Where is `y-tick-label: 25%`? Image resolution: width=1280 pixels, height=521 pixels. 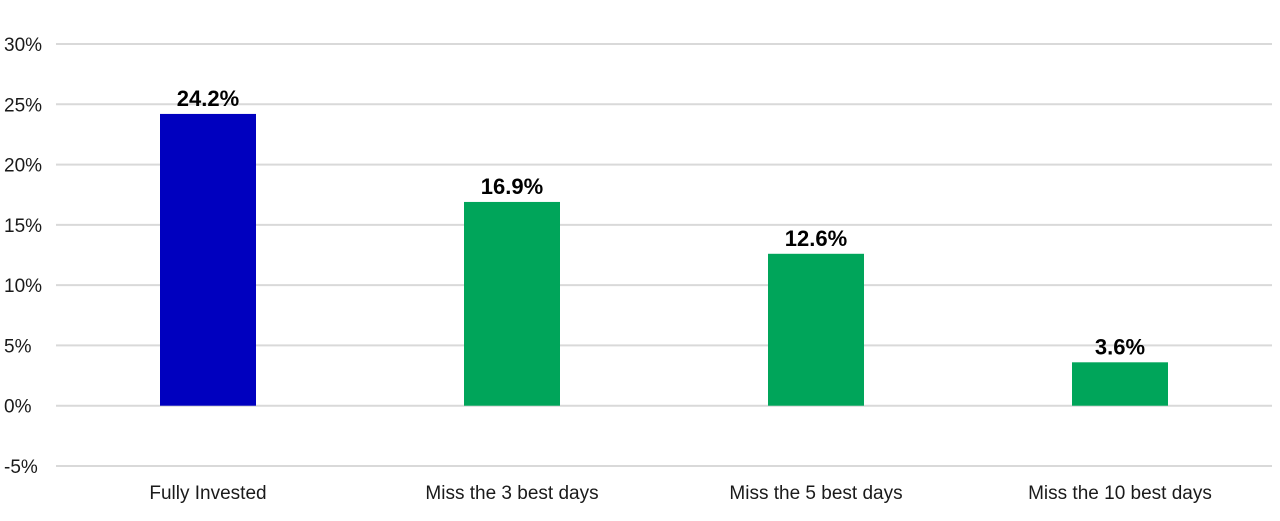
y-tick-label: 25% is located at coordinates (23, 105).